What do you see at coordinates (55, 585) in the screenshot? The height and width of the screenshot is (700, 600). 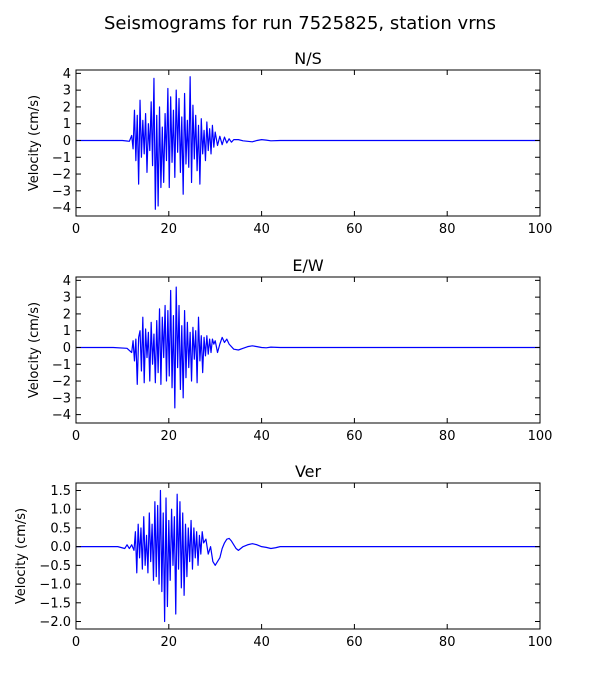 I see `y-tick-label: −1.0` at bounding box center [55, 585].